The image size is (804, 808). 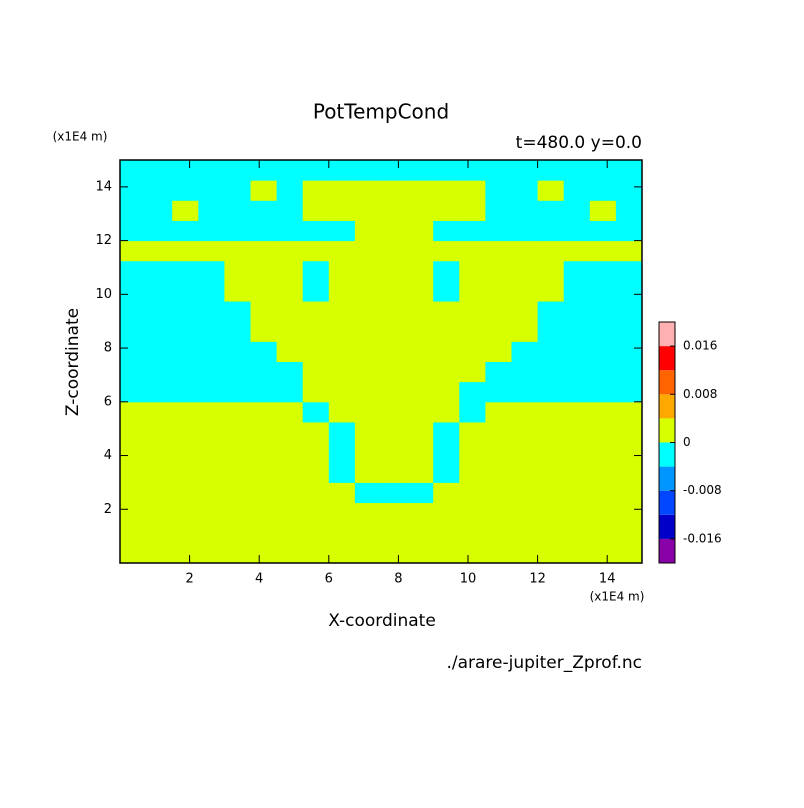 What do you see at coordinates (702, 490) in the screenshot?
I see `colorbar-tick-label: -0.008` at bounding box center [702, 490].